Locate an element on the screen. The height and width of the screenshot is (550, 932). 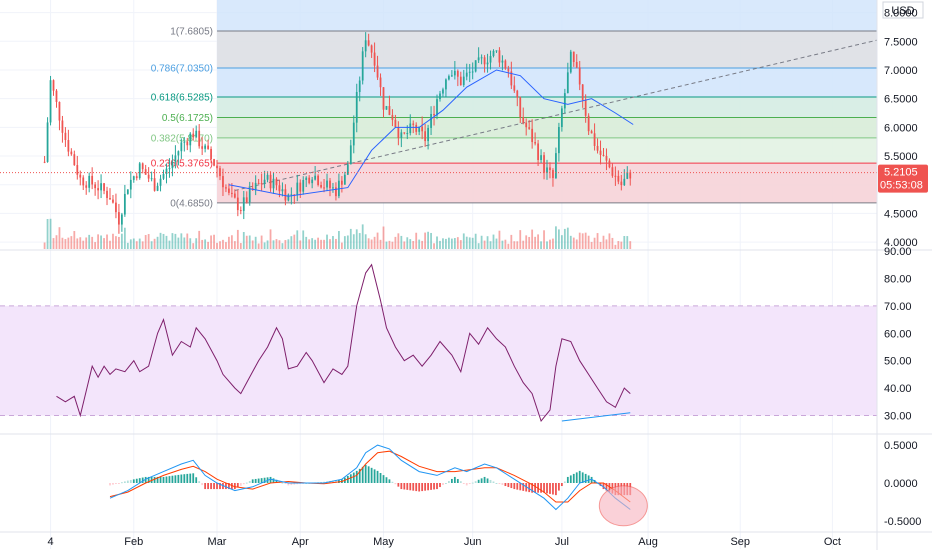
rsi-axis-tick: 90.00 is located at coordinates (898, 252).